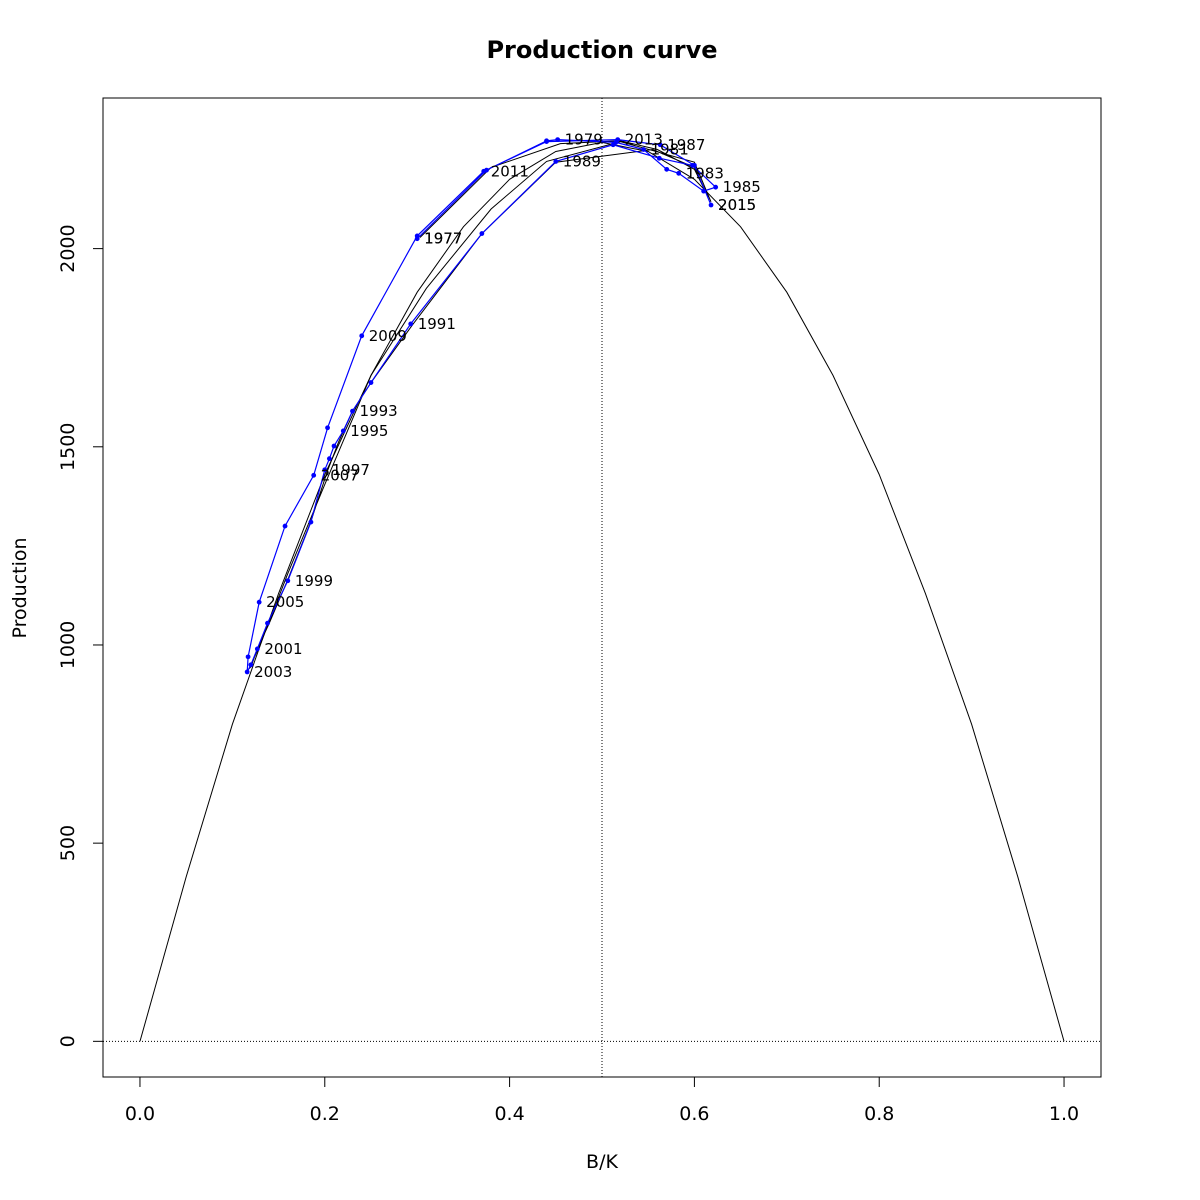 This screenshot has height=1200, width=1200. Describe the element at coordinates (20, 587) in the screenshot. I see `y-axis-label: Production` at that location.